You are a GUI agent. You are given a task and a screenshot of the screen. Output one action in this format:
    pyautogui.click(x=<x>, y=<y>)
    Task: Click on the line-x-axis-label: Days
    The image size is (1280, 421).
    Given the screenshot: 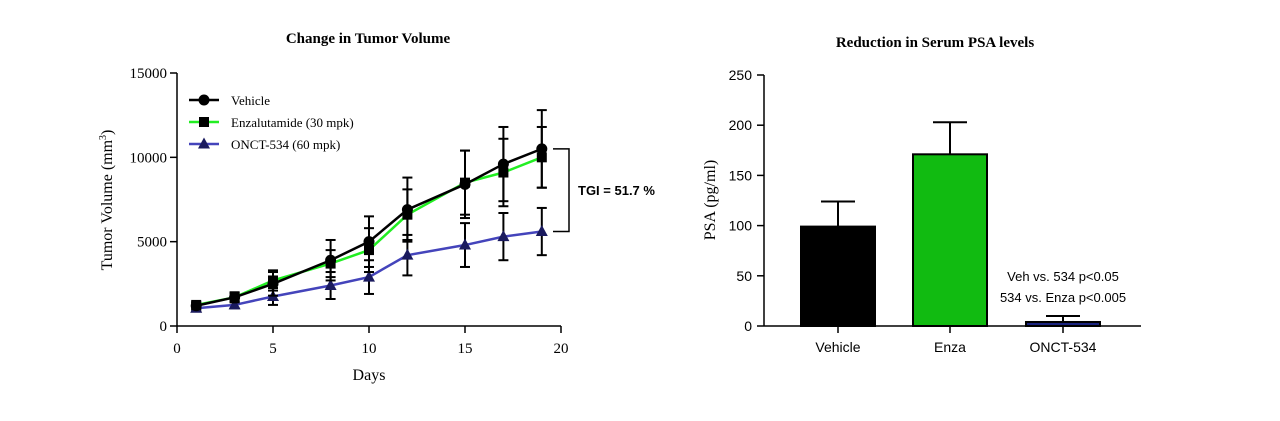 What is the action you would take?
    pyautogui.click(x=369, y=375)
    